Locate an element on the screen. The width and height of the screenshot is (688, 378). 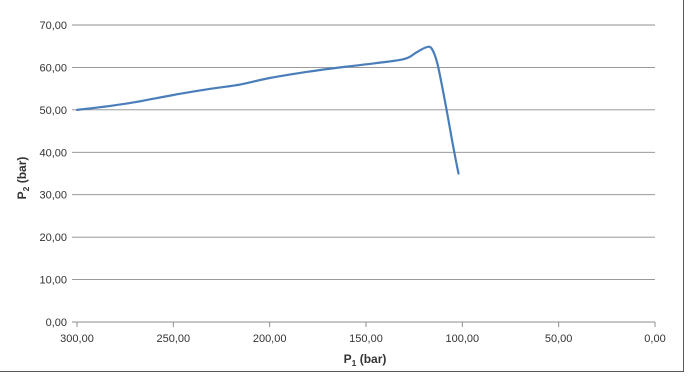
x-tick-labels: 300,00 250,00 200,00 150,00 100,00 50,00 0,00 is located at coordinates (363, 339).